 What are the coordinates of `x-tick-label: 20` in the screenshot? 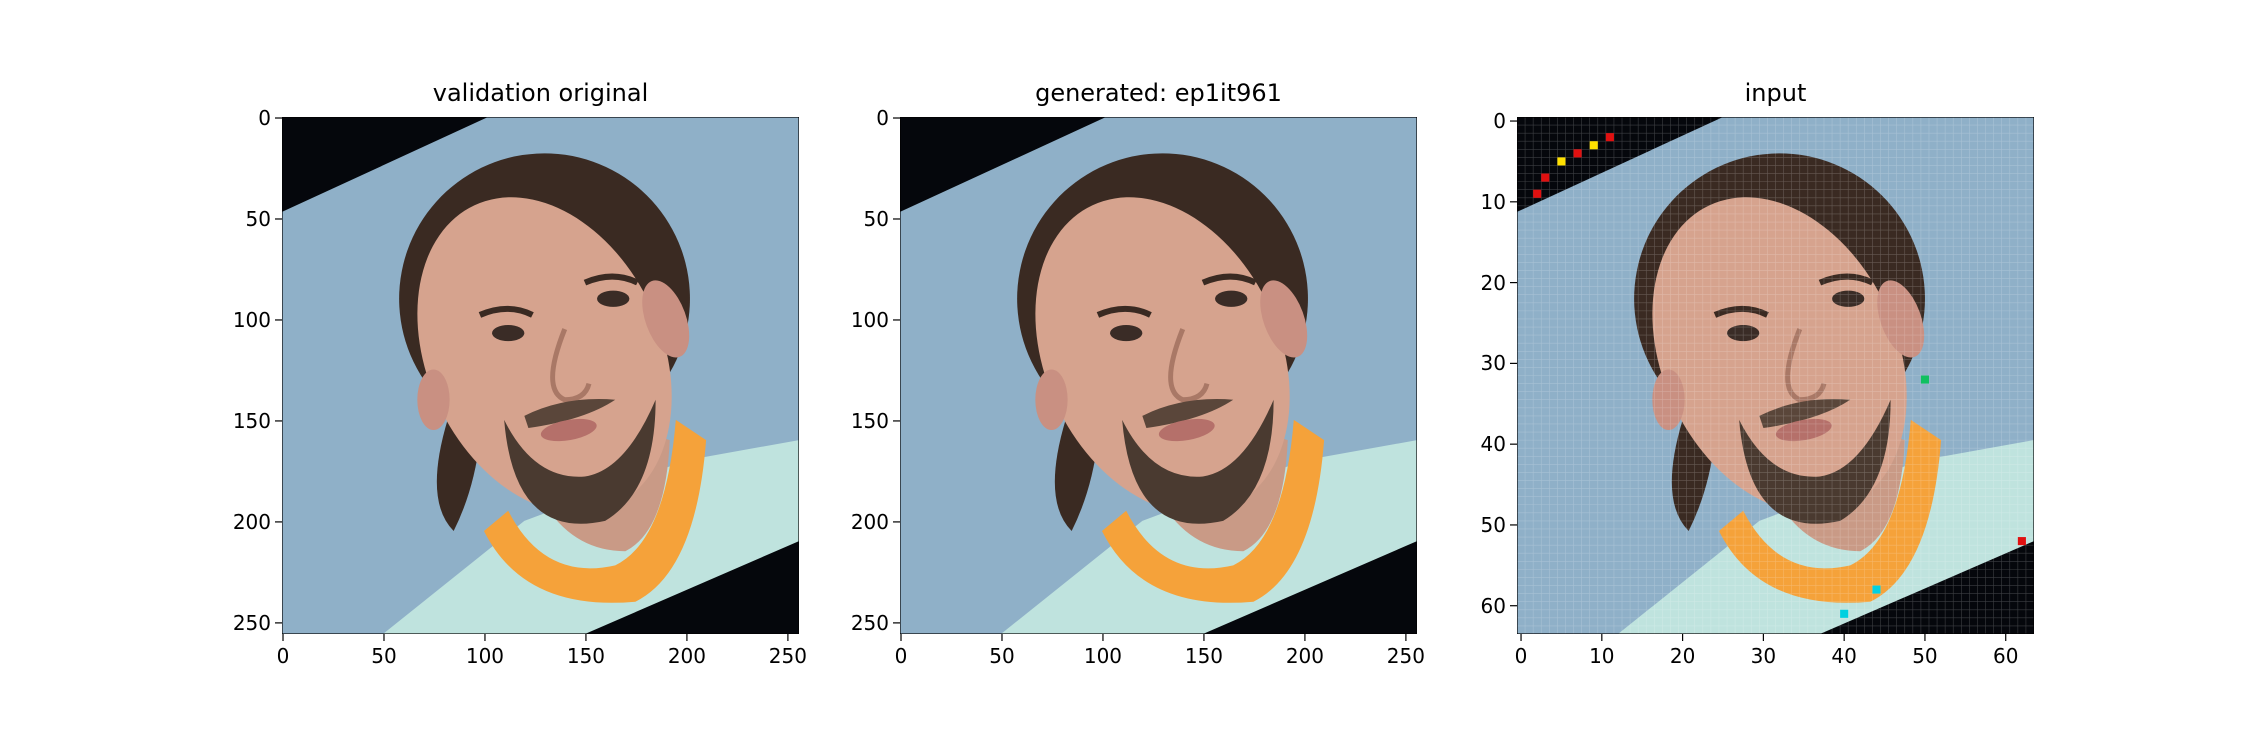 It's located at (1682, 656).